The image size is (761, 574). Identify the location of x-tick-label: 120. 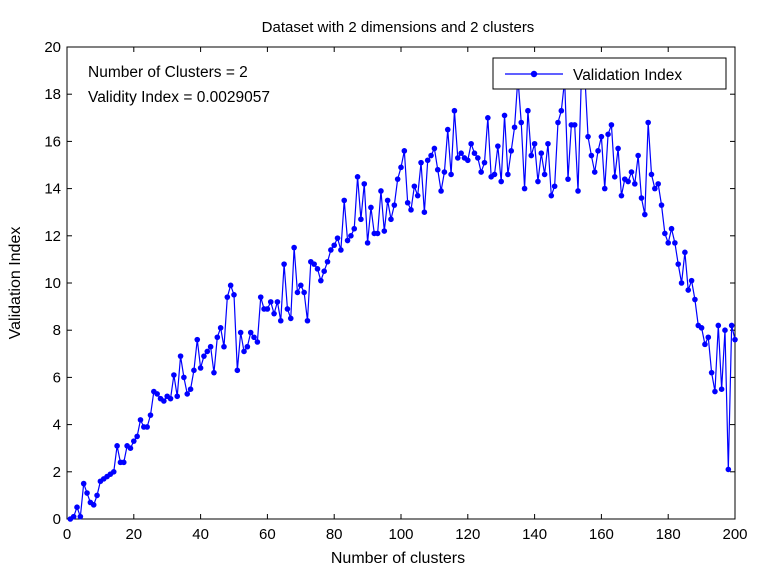
(467, 534).